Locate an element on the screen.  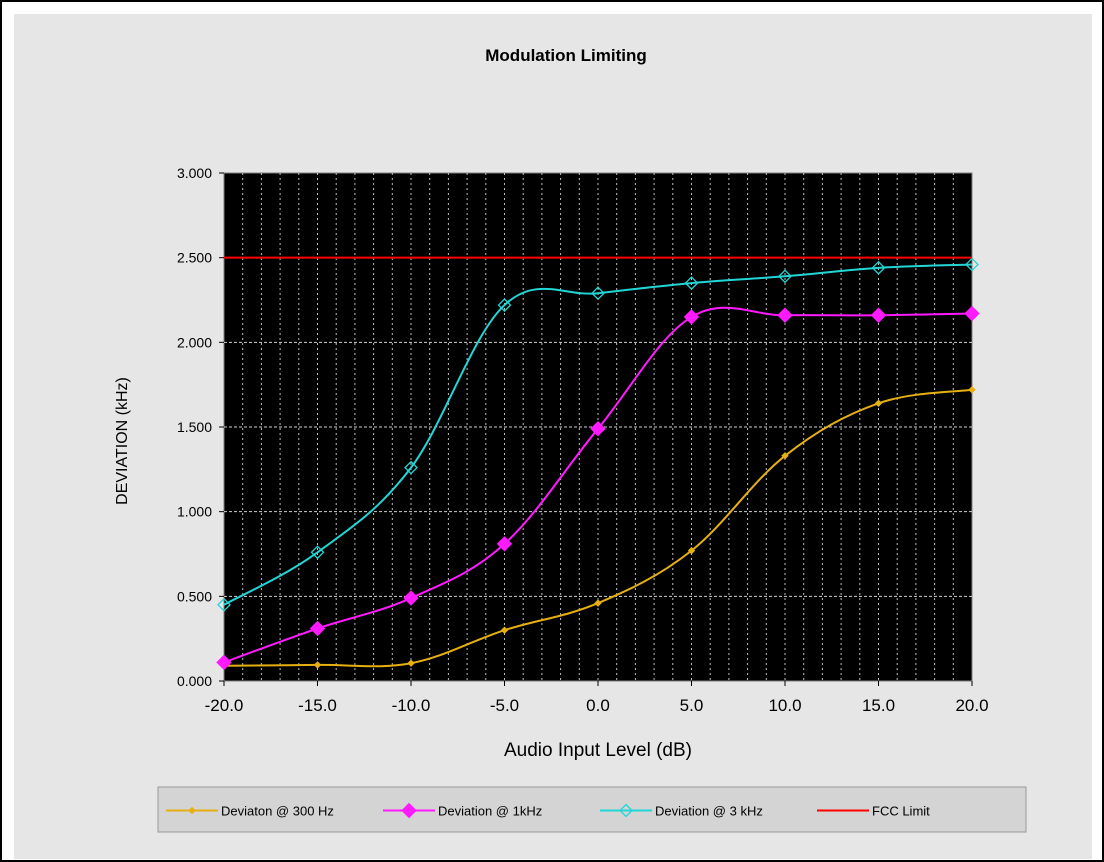
x-tick-label: -10.0 is located at coordinates (411, 705).